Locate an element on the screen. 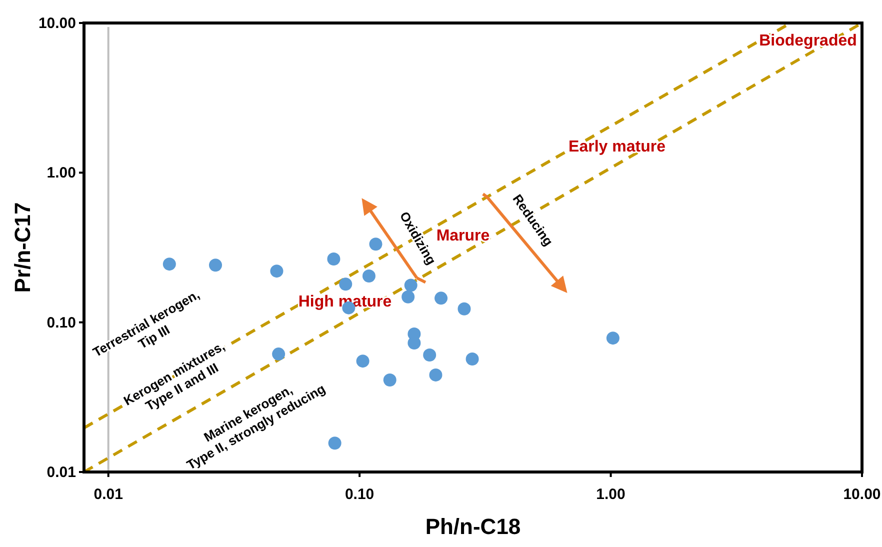  x-tick-label: 10.00 is located at coordinates (862, 494).